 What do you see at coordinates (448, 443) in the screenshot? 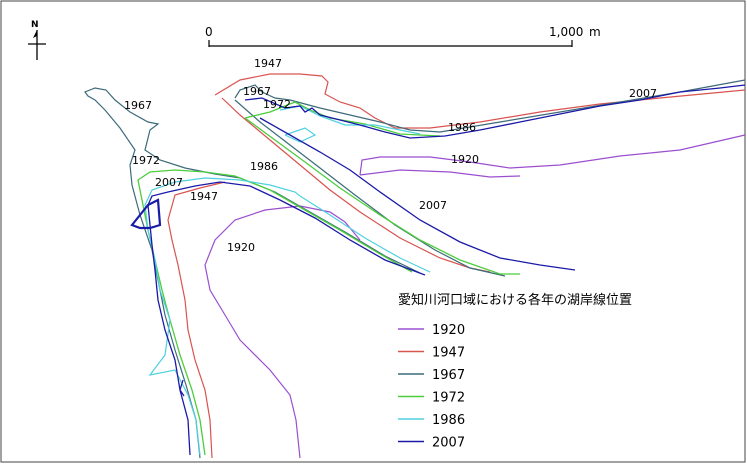
I see `legend-label-2007: 2007` at bounding box center [448, 443].